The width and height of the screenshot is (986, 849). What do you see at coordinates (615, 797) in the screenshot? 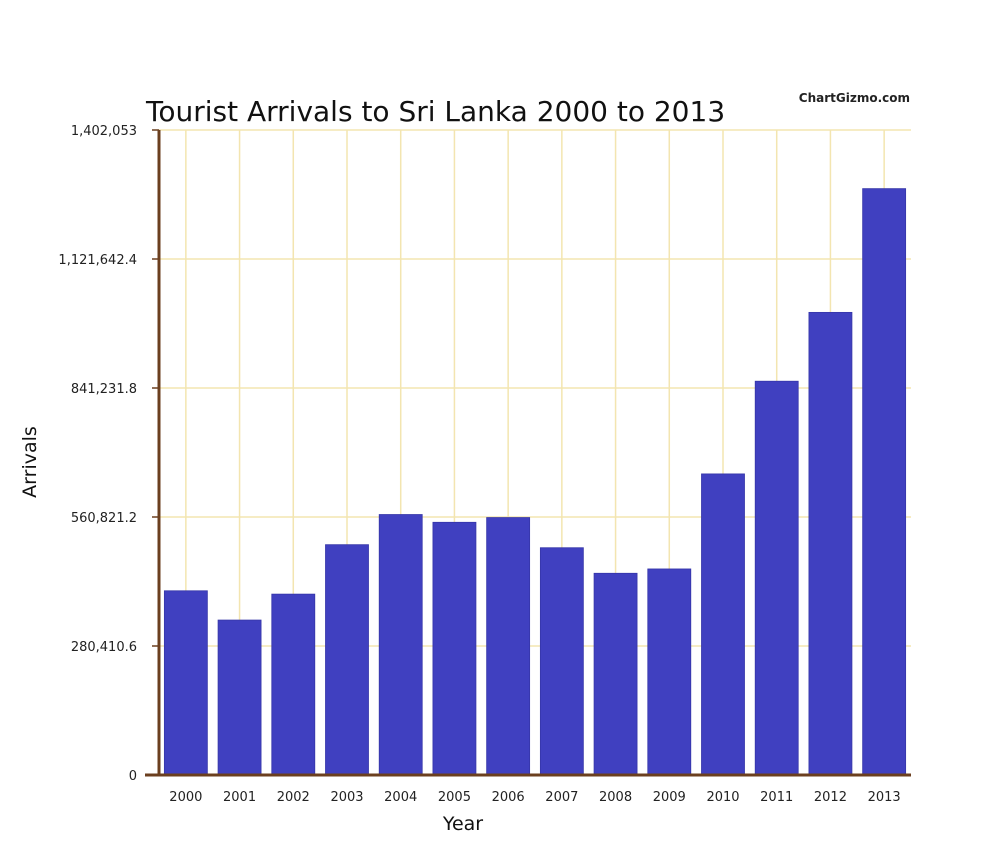
I see `x-tick-label: 2008` at bounding box center [615, 797].